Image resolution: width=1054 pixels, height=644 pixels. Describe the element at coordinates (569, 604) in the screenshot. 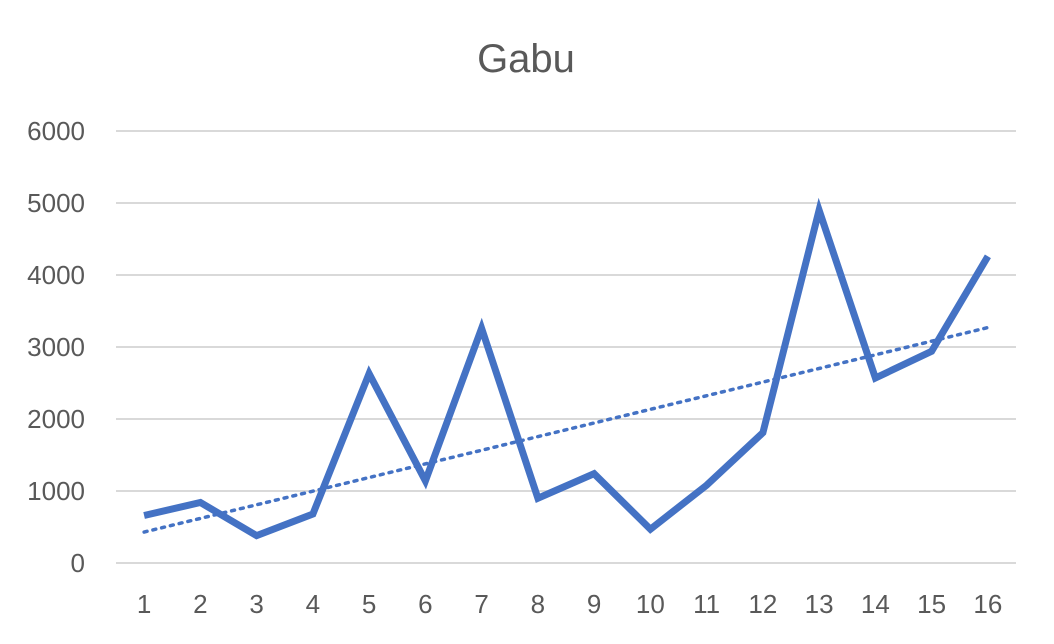

I see `x-axis-ticks: 1 2 3 4 5 6 7 8 9 10 11 12 13 14 15 16` at that location.